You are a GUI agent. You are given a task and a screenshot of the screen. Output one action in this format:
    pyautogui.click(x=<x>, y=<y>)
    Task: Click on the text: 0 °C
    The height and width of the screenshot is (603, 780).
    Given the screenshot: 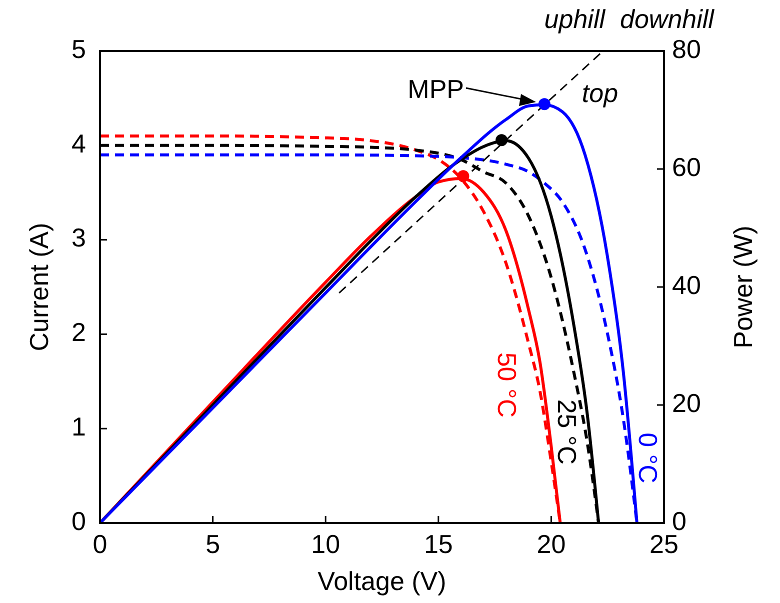 What is the action you would take?
    pyautogui.click(x=648, y=458)
    